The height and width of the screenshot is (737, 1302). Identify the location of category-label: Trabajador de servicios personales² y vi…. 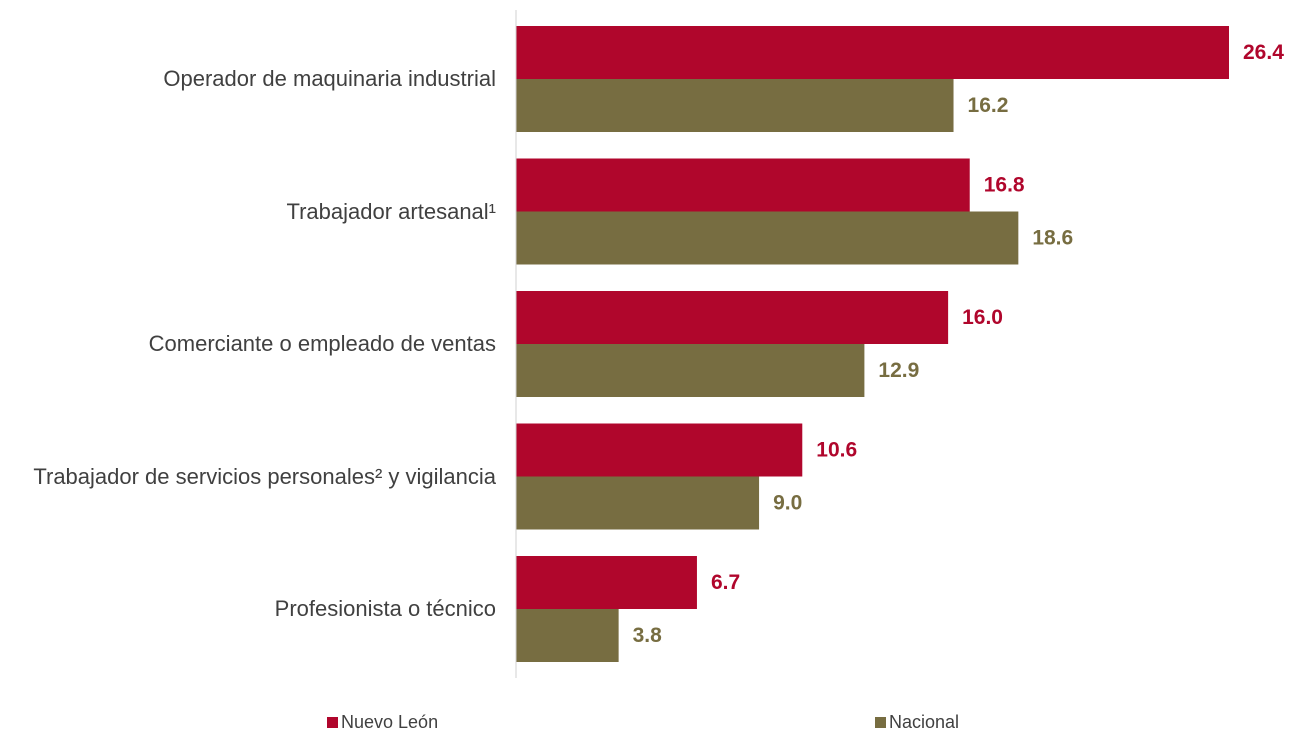
(251, 477).